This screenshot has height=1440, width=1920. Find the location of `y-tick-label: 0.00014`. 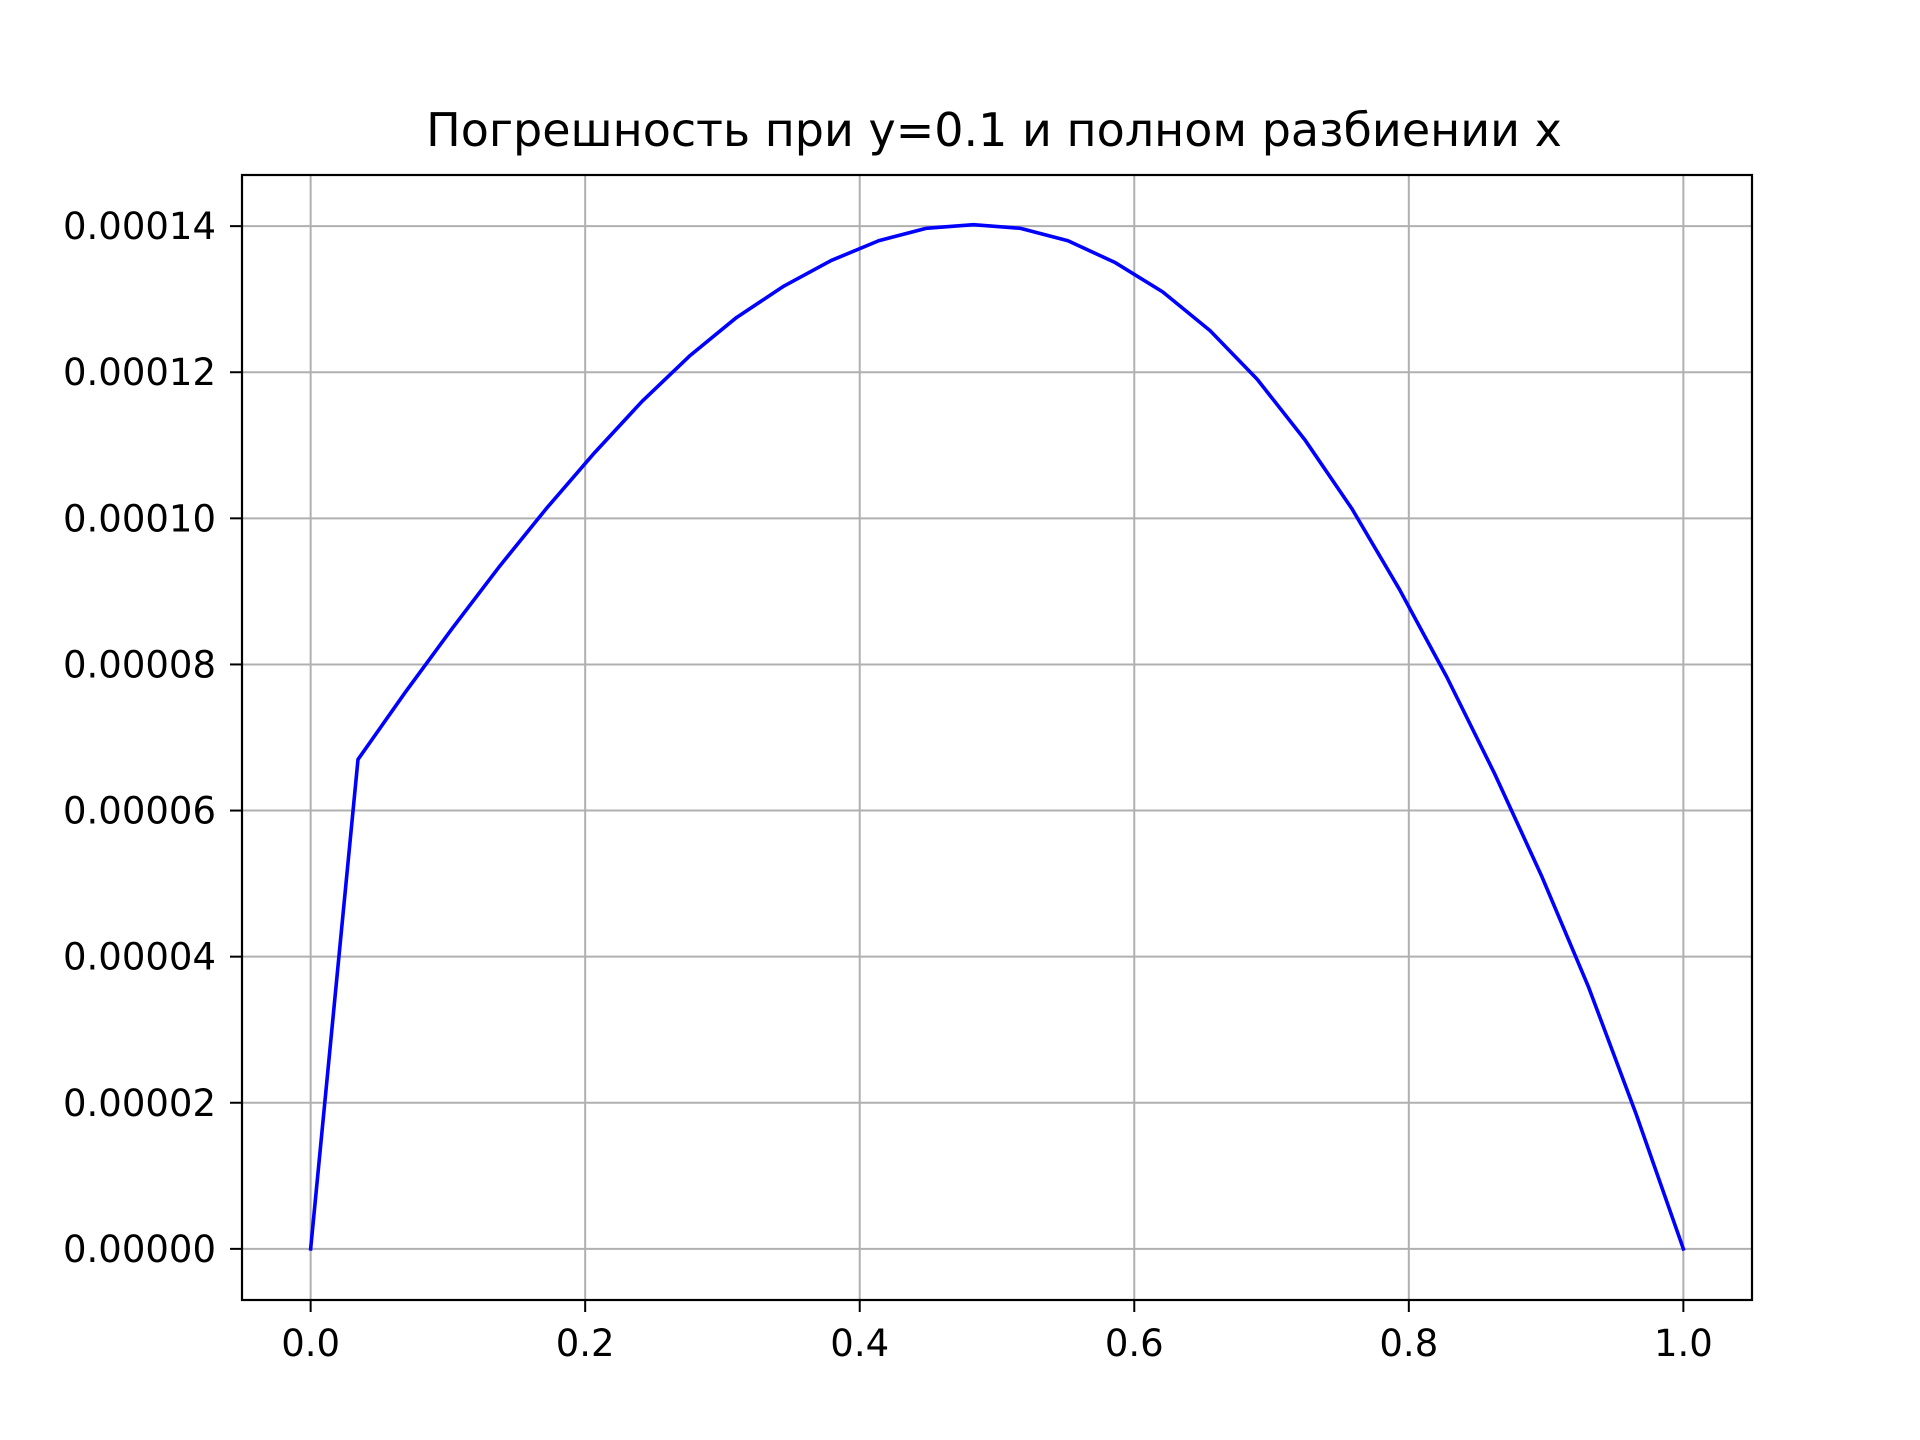

y-tick-label: 0.00014 is located at coordinates (139, 226).